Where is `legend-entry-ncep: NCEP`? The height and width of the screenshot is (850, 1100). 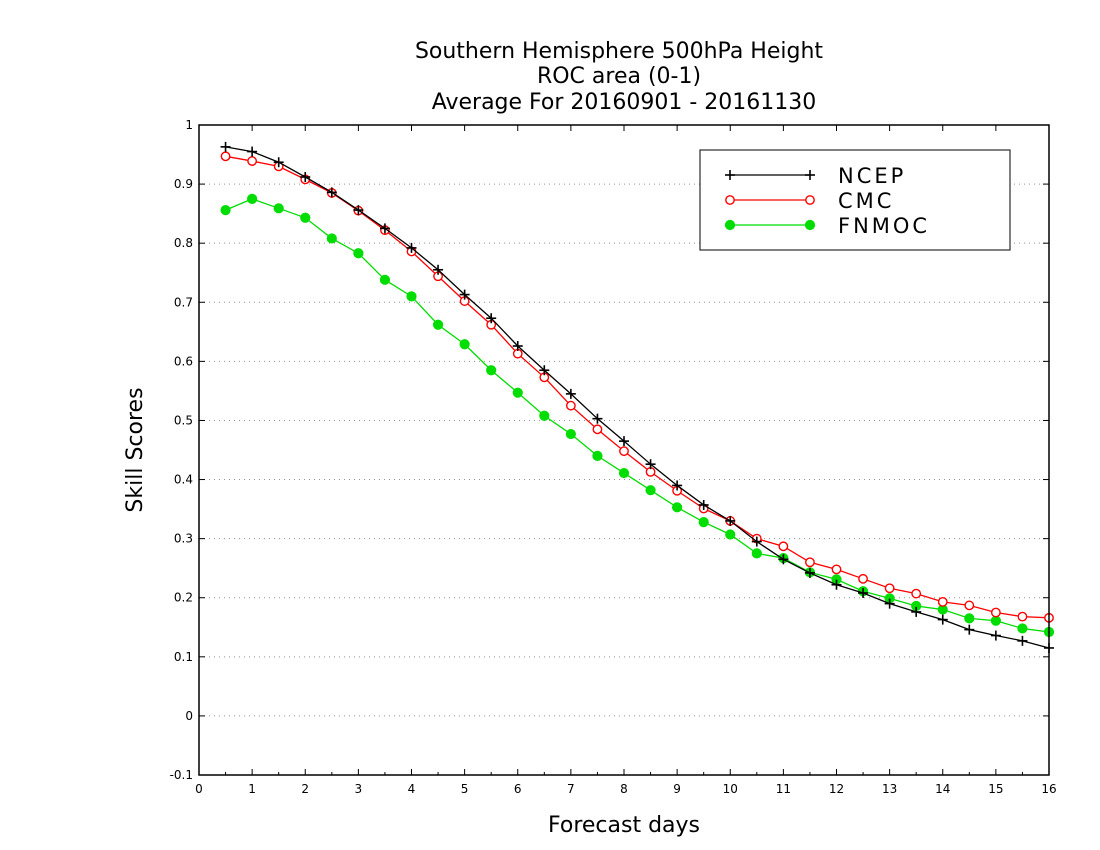 legend-entry-ncep: NCEP is located at coordinates (815, 176).